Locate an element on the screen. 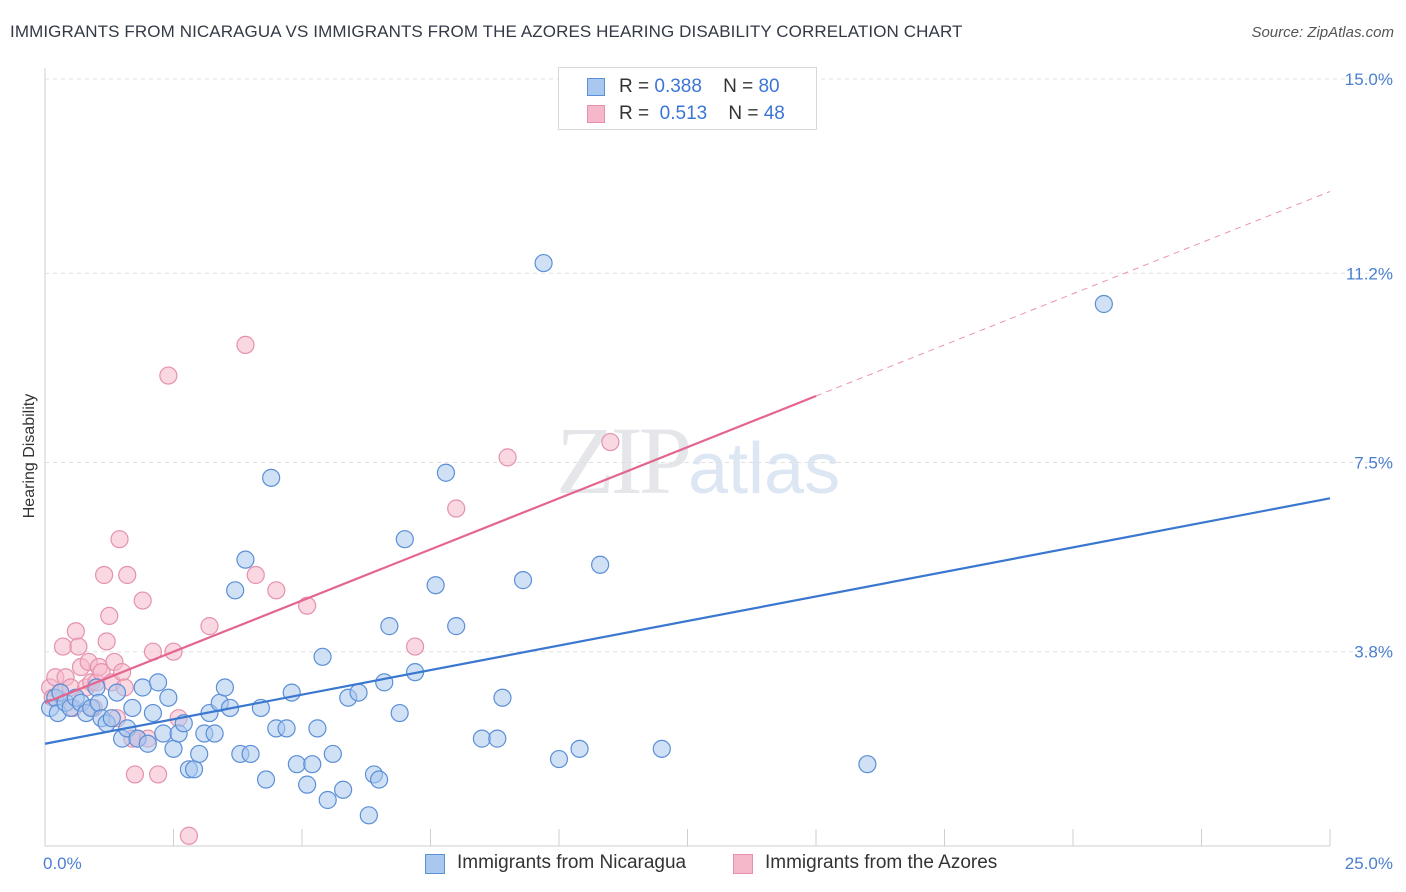 Image resolution: width=1406 pixels, height=892 pixels. legend-label-nicaragua: Immigrants from Nicaragua is located at coordinates (572, 862).